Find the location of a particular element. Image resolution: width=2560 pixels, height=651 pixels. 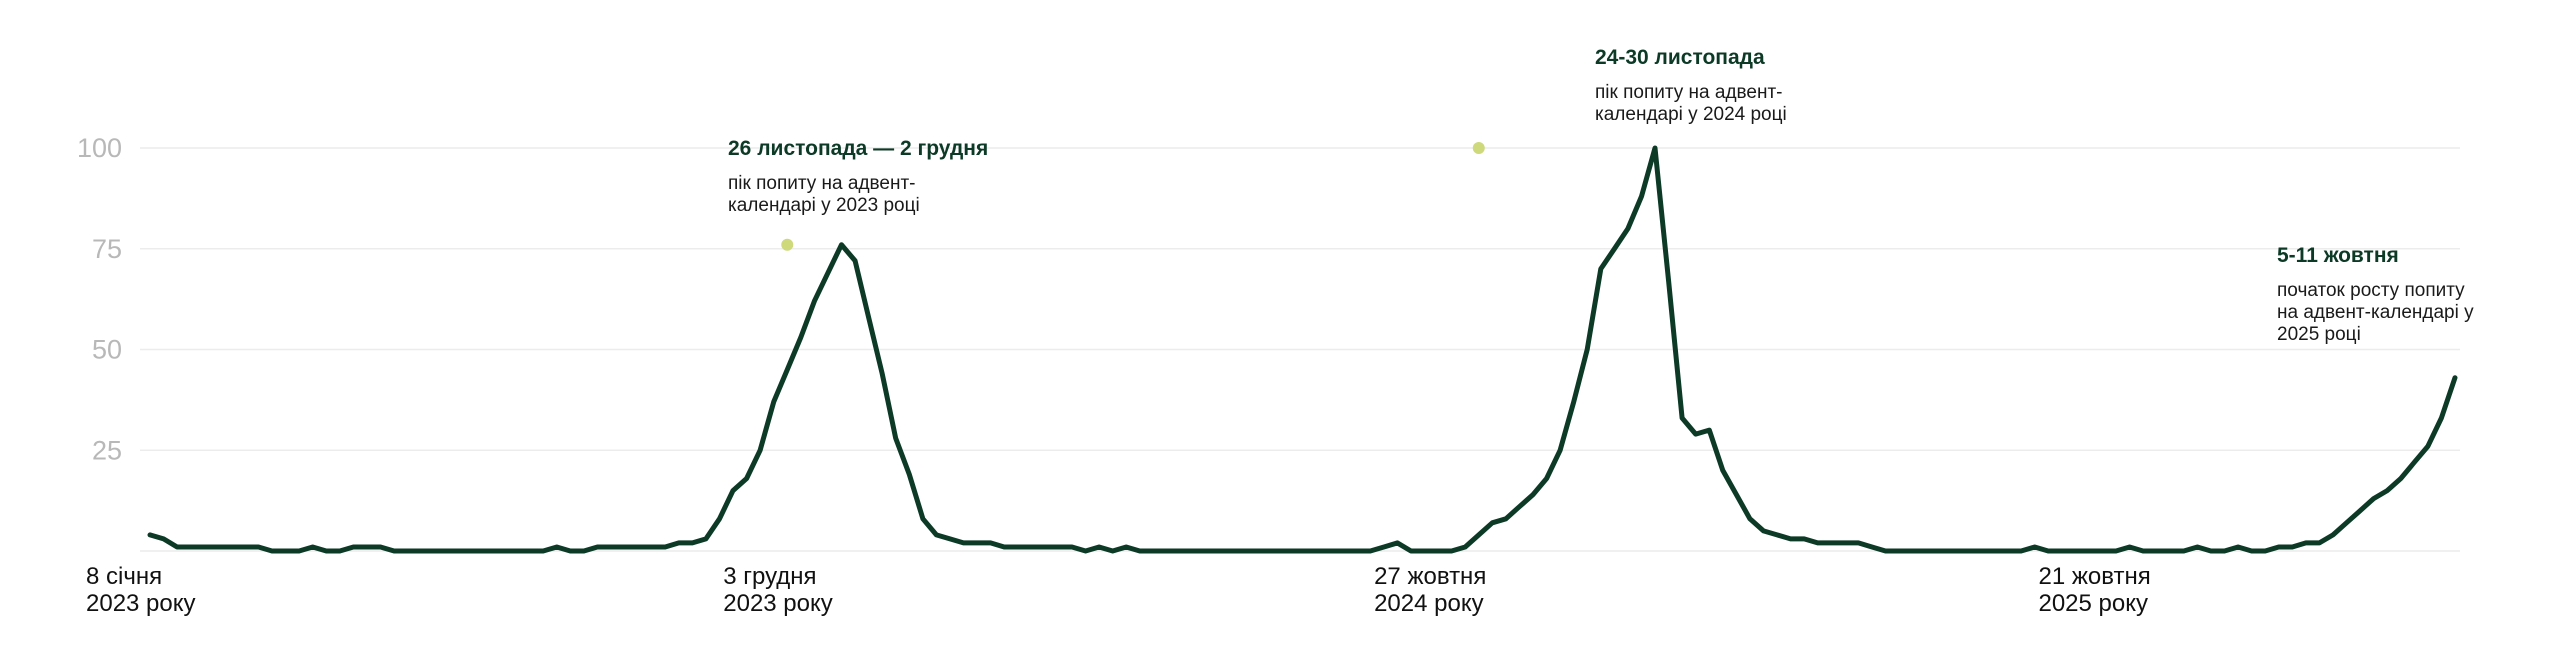

annotation-title: 26 листопада — 2 грудня is located at coordinates (858, 148).